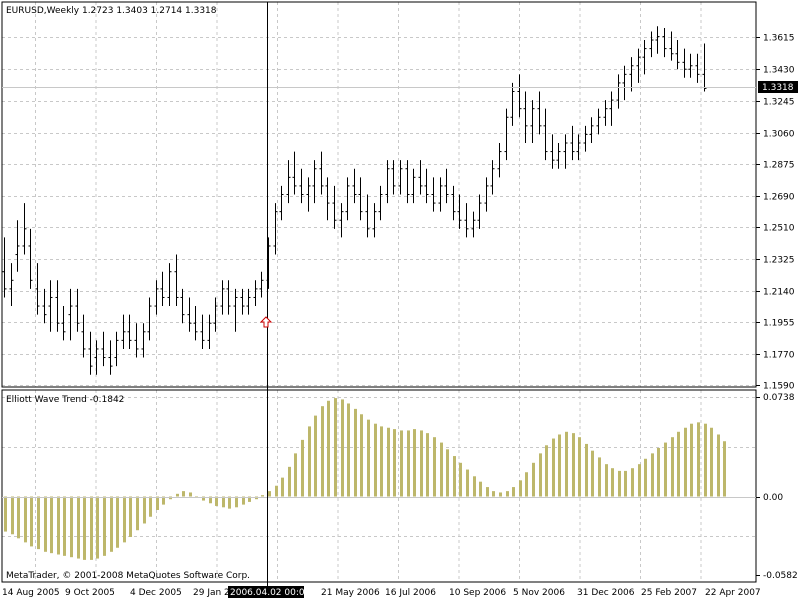  What do you see at coordinates (777, 487) in the screenshot?
I see `indicator-axis: 0.0738 0.00 -0.0582` at bounding box center [777, 487].